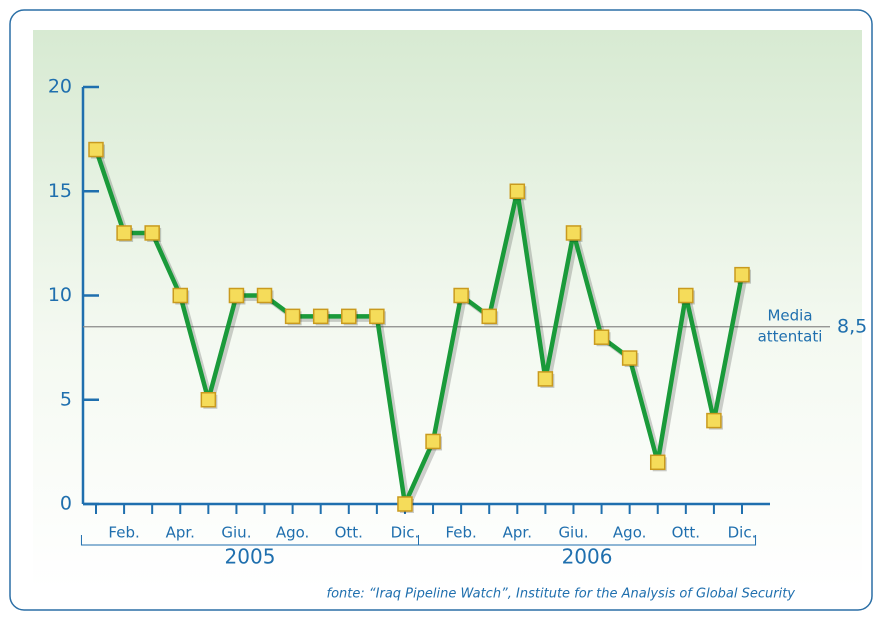  I want to click on reference-name: Media, so click(789, 315).